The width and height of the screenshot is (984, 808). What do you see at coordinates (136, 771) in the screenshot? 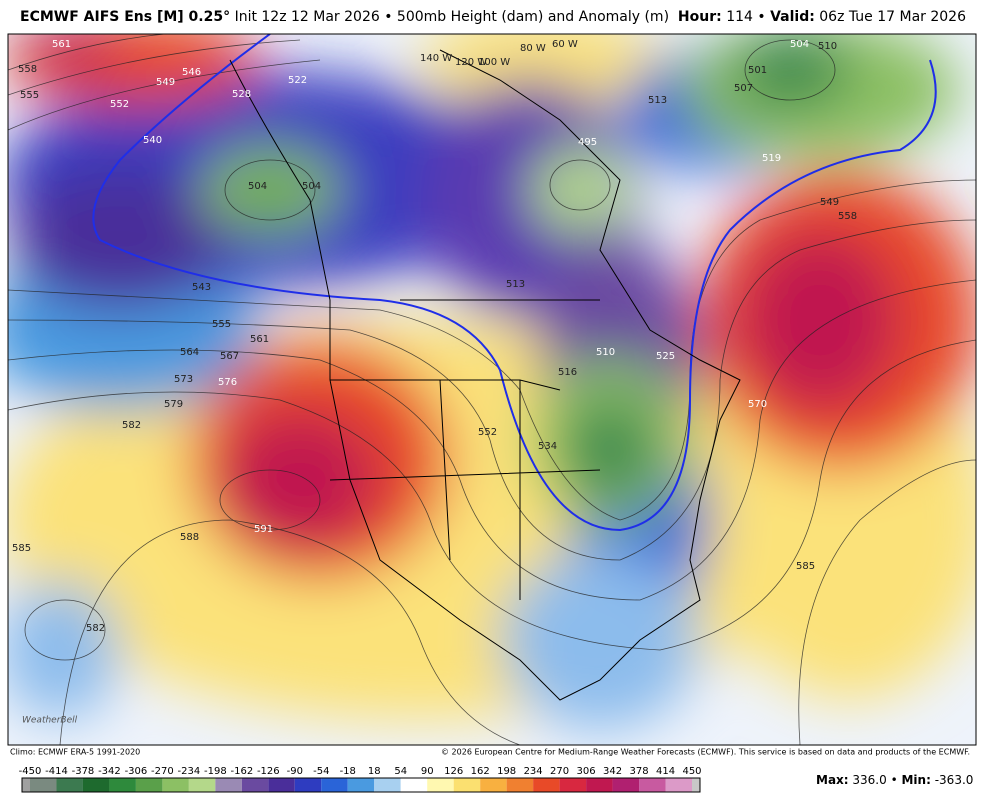
I see `colorbar-tick-label: -306` at bounding box center [136, 771].